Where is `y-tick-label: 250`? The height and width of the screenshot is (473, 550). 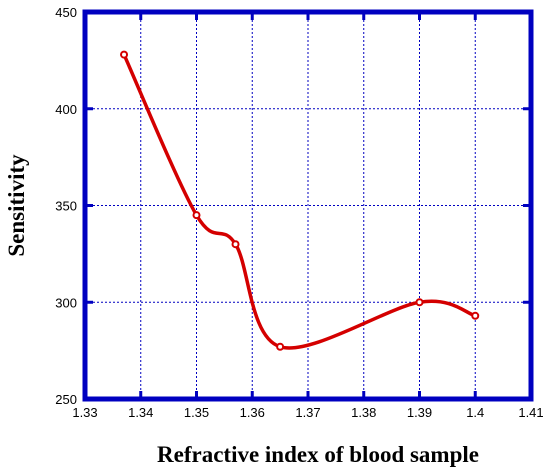 y-tick-label: 250 is located at coordinates (66, 399).